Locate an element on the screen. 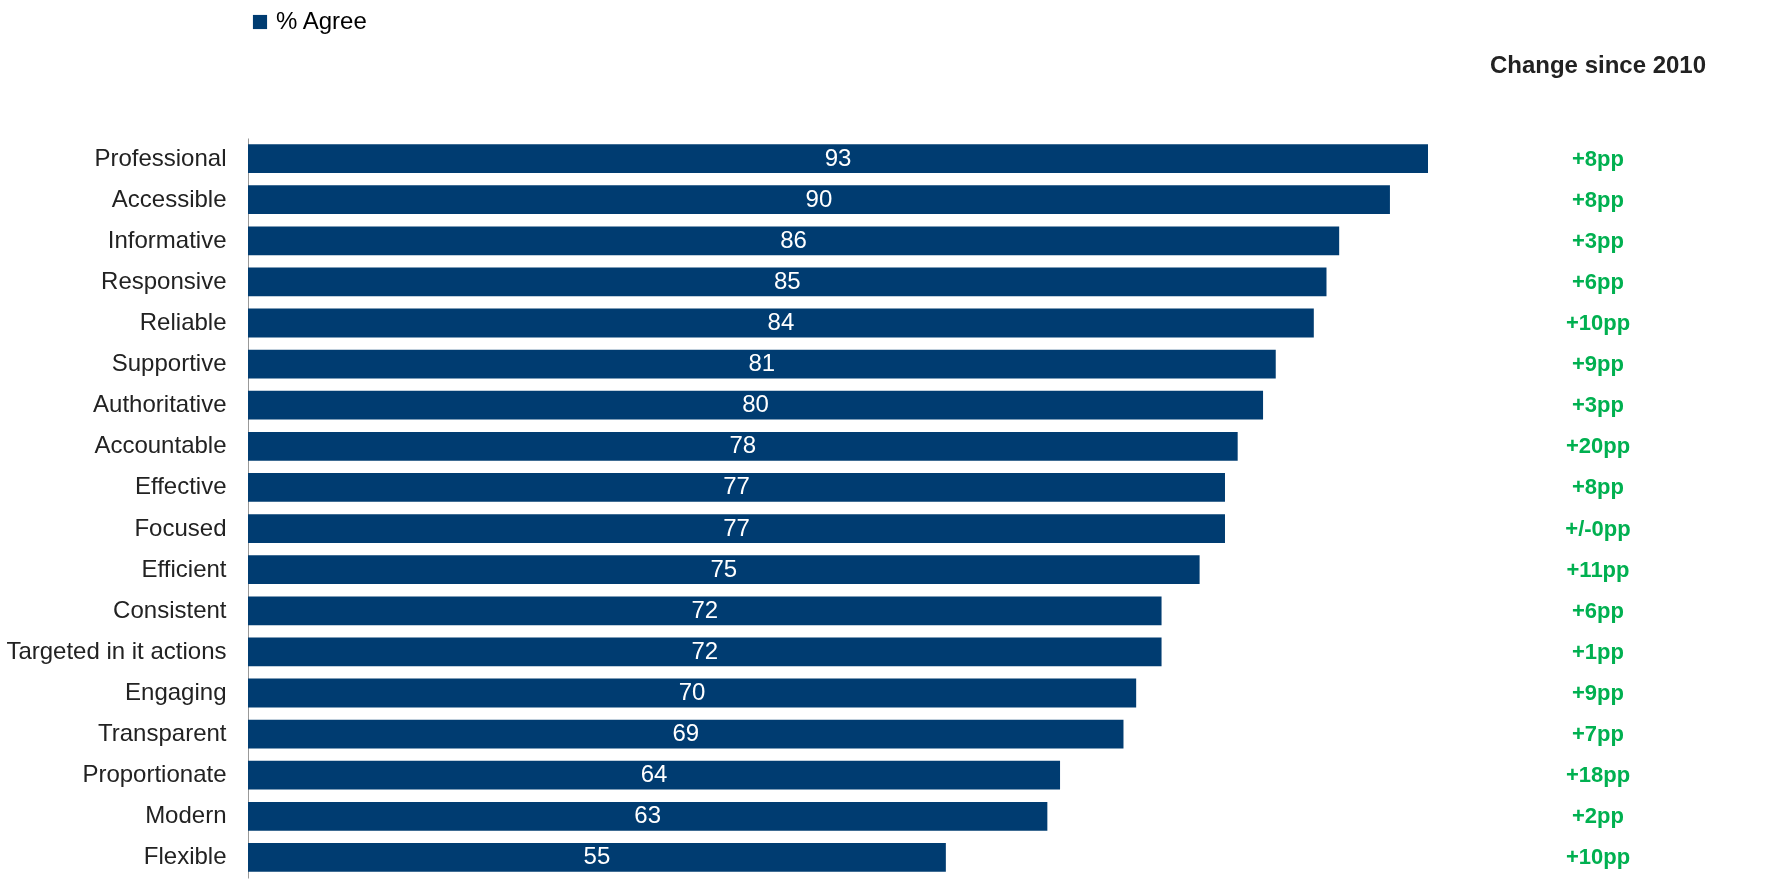  y-tick-label: Consistent is located at coordinates (170, 609).